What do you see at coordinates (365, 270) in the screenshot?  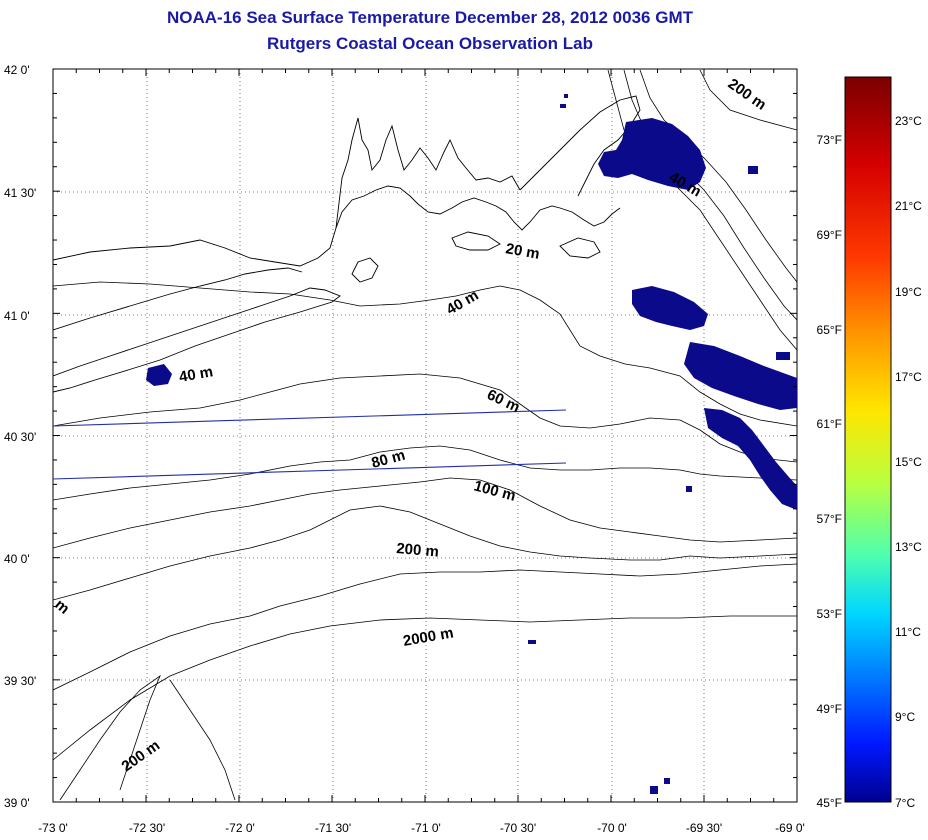 I see `block-island` at bounding box center [365, 270].